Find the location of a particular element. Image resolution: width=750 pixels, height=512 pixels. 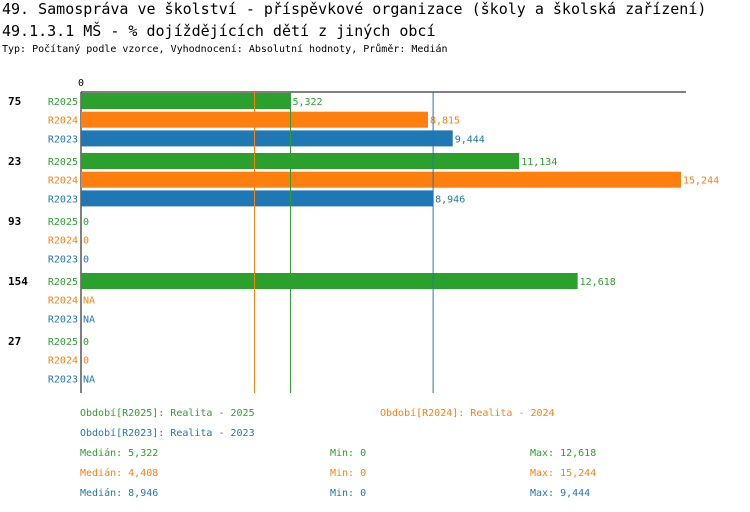

stat-median-r2025: Medián: 5,322 is located at coordinates (119, 453).